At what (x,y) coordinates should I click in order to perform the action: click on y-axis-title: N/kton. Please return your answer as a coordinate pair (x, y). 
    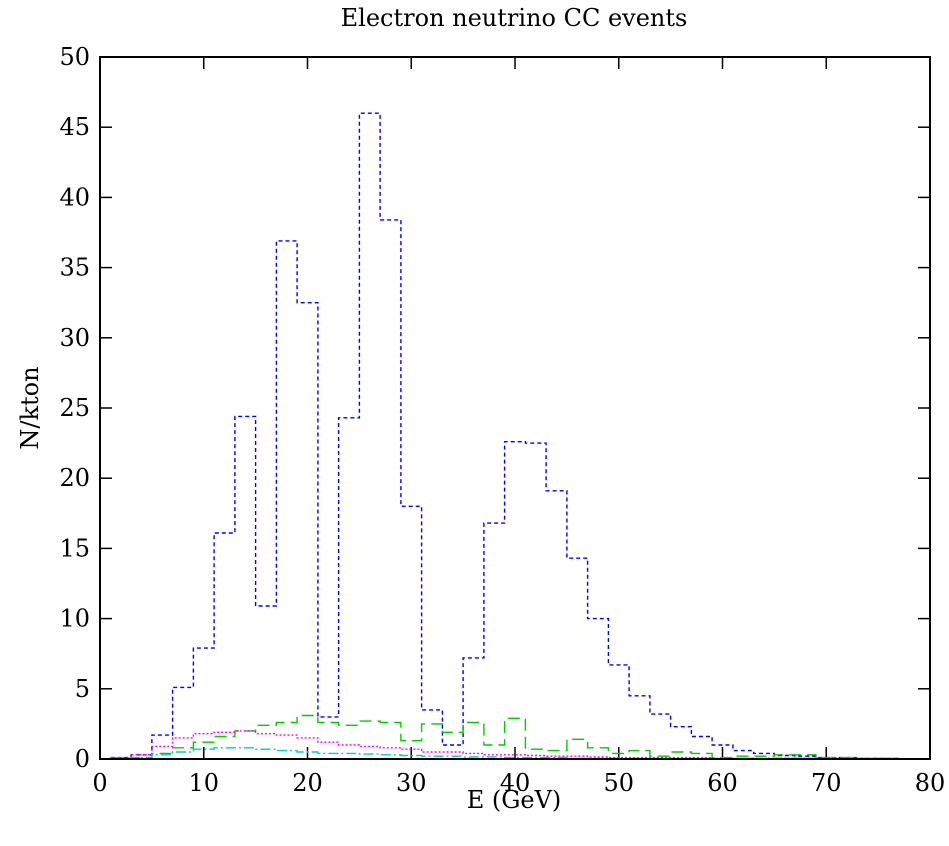
    Looking at the image, I should click on (30, 407).